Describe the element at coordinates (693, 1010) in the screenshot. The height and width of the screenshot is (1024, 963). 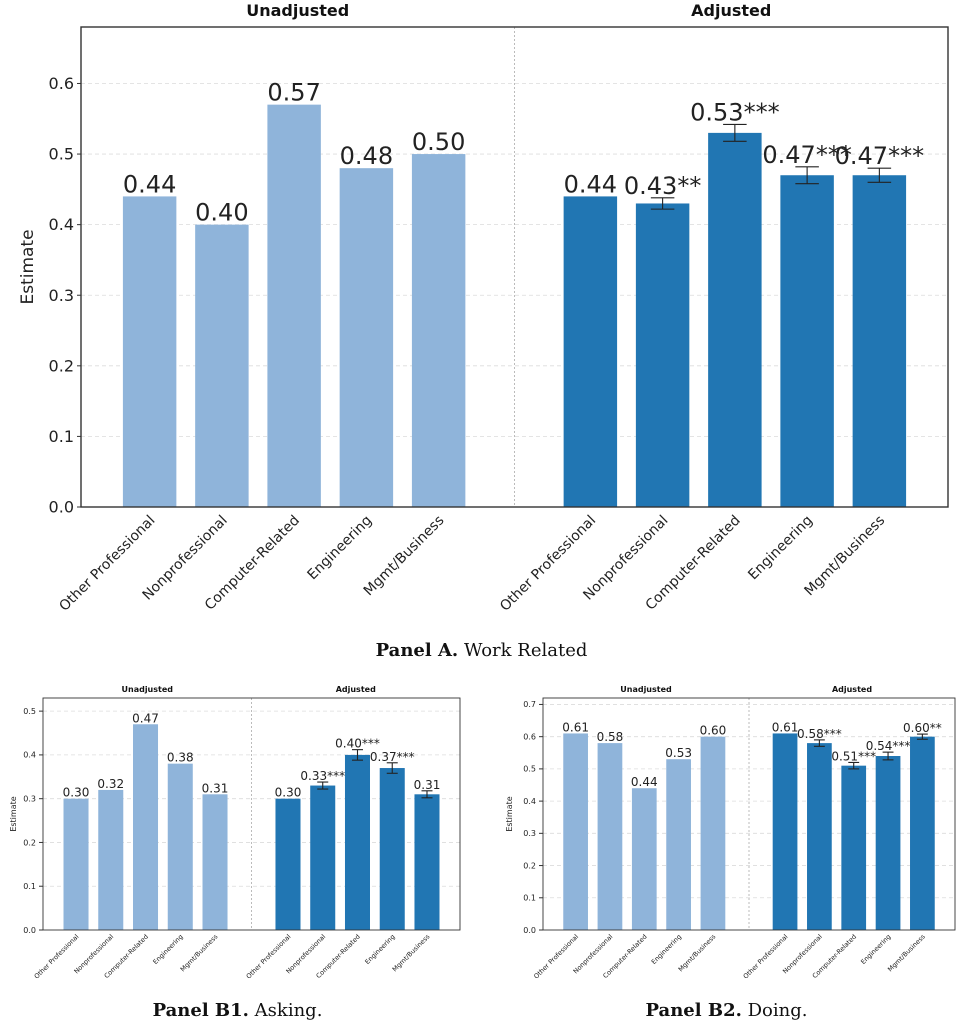
I see `caption-label: Panel B2.` at that location.